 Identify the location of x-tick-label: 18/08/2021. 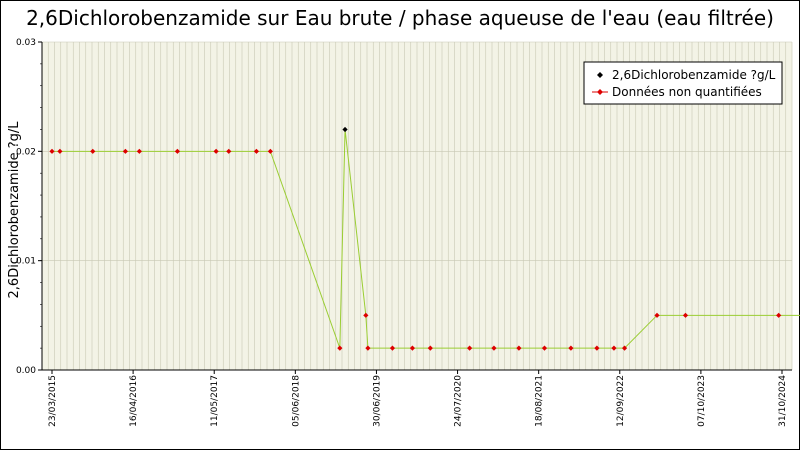
(540, 401).